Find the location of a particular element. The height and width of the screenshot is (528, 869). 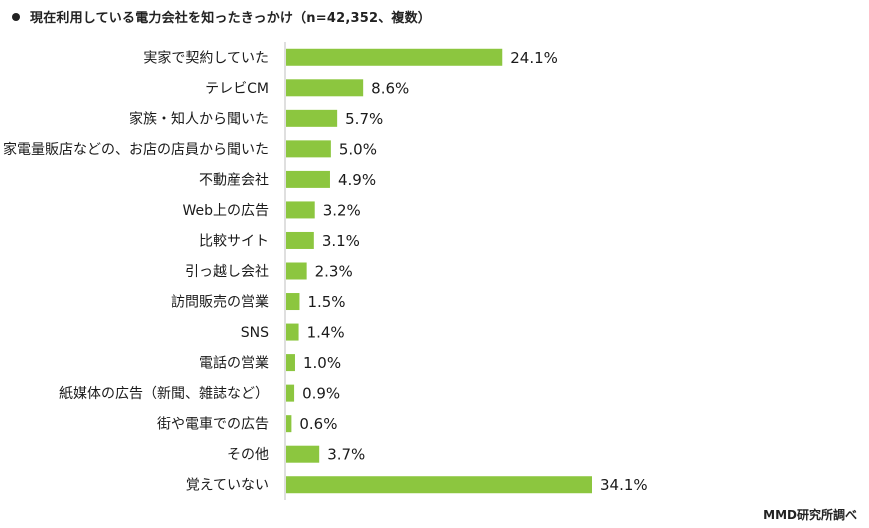

category-label: SNS is located at coordinates (255, 333).